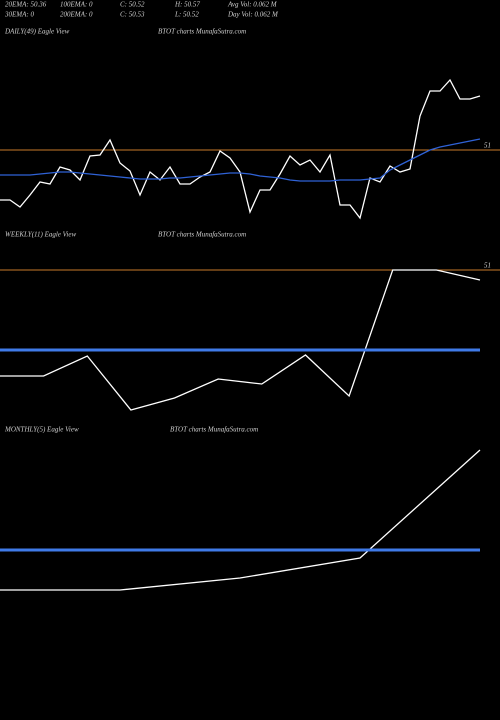  I want to click on panel-title: WEEKLY(11) Eagle View, so click(40, 235).